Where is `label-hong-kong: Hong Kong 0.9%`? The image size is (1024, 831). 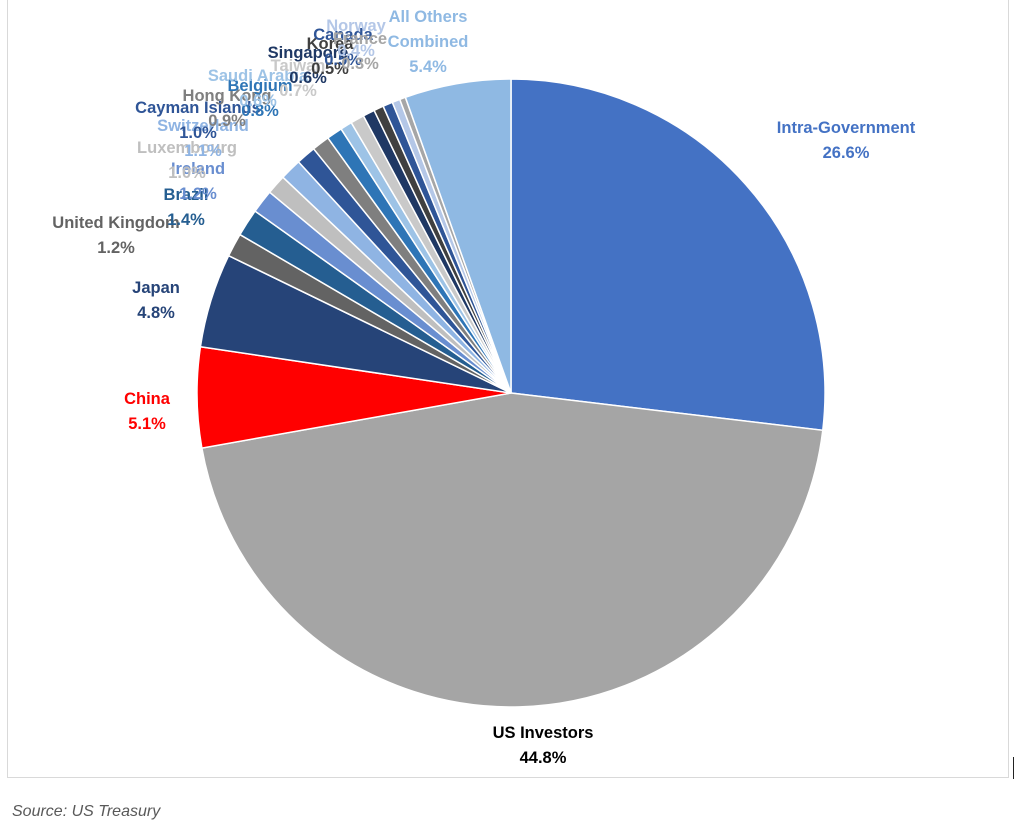 label-hong-kong: Hong Kong 0.9% is located at coordinates (227, 108).